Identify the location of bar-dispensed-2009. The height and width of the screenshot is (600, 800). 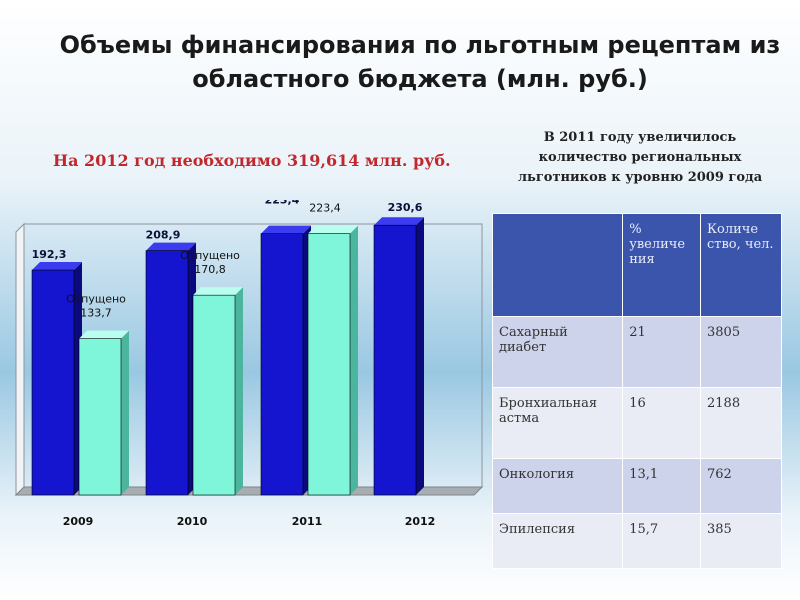
(103, 413).